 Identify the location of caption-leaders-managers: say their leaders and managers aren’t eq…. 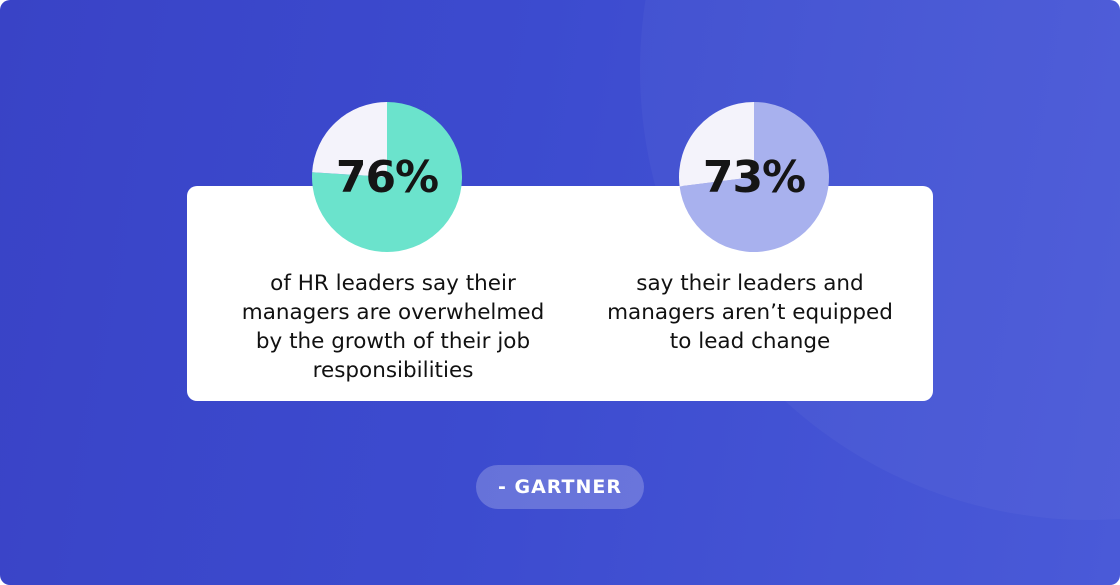
(750, 312).